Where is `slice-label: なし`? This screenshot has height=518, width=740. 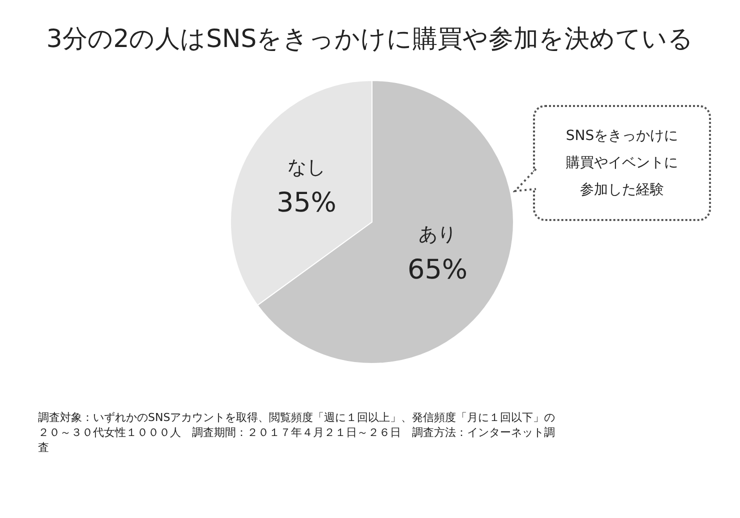 slice-label: なし is located at coordinates (306, 167).